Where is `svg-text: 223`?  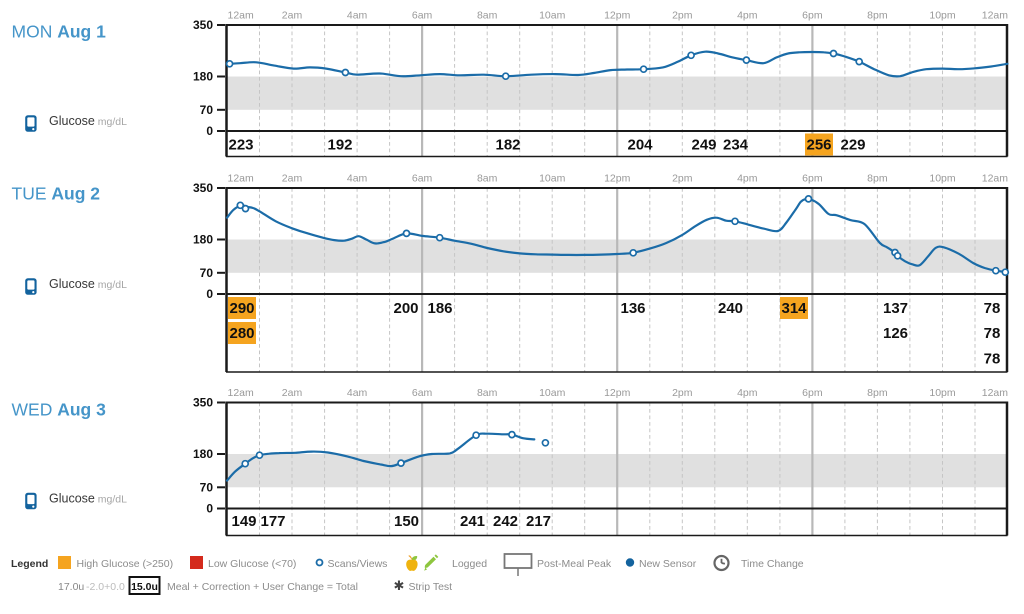 svg-text: 223 is located at coordinates (240, 145).